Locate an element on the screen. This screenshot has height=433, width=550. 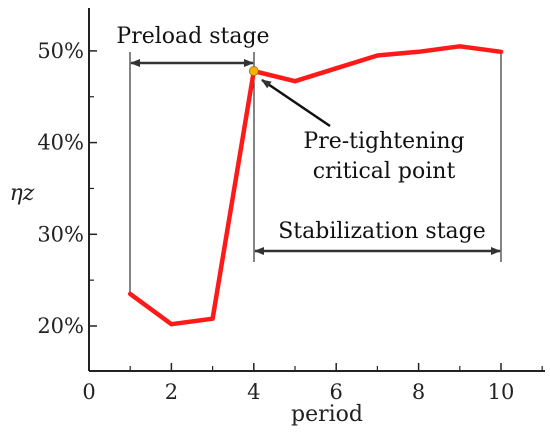
y-axis-title: ηz is located at coordinates (22, 193).